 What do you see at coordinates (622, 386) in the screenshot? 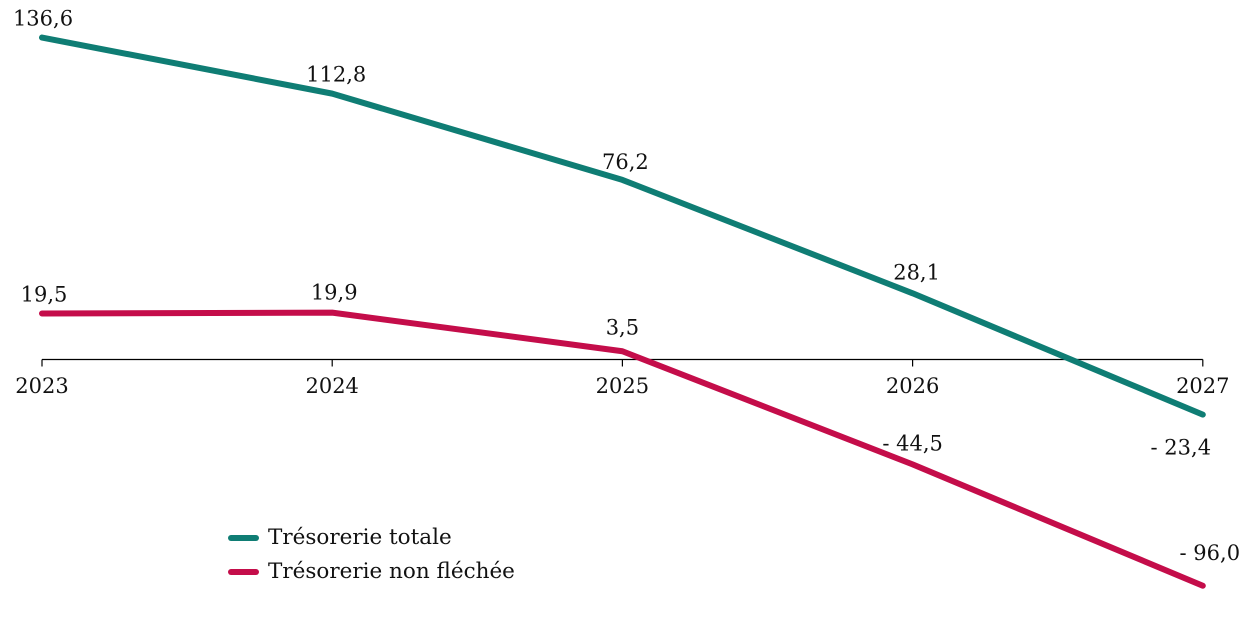
I see `x-tick-label: 2025` at bounding box center [622, 386].